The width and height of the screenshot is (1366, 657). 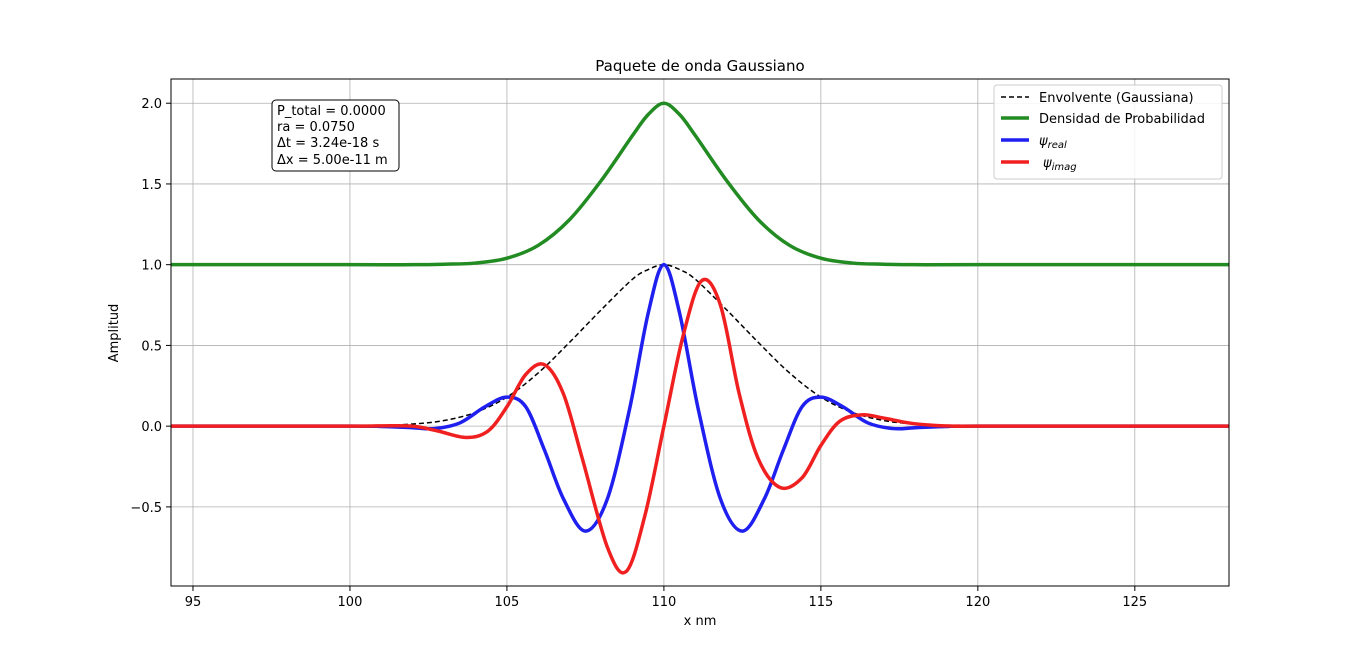 What do you see at coordinates (977, 602) in the screenshot?
I see `x-tick-label: 120` at bounding box center [977, 602].